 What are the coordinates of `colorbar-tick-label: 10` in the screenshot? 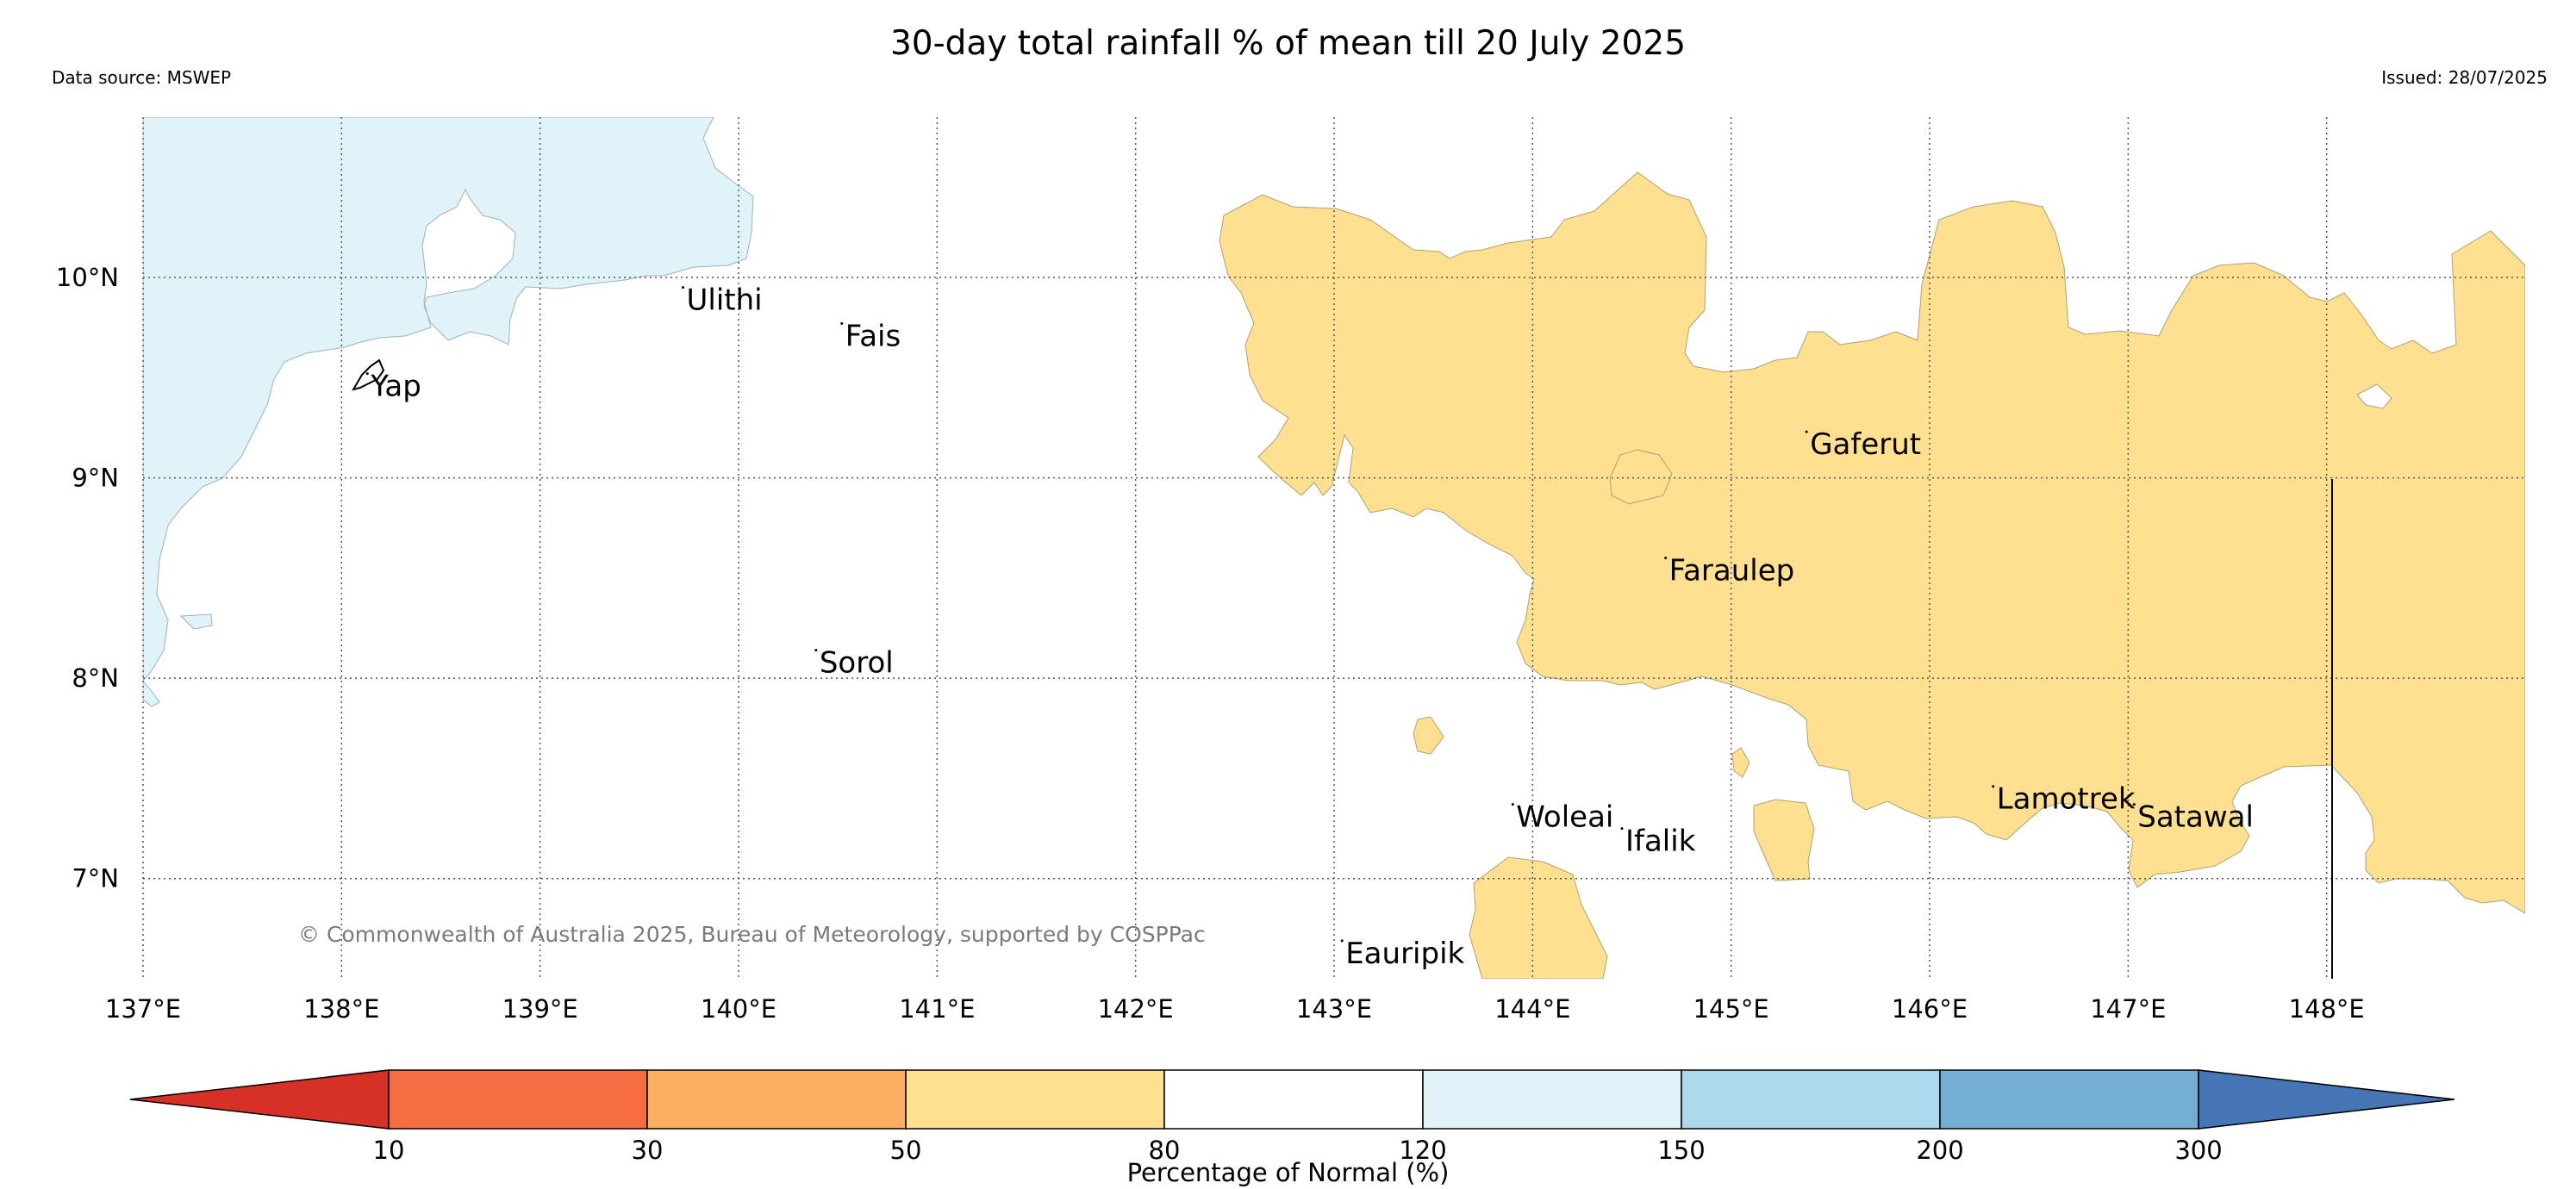 It's located at (389, 1151).